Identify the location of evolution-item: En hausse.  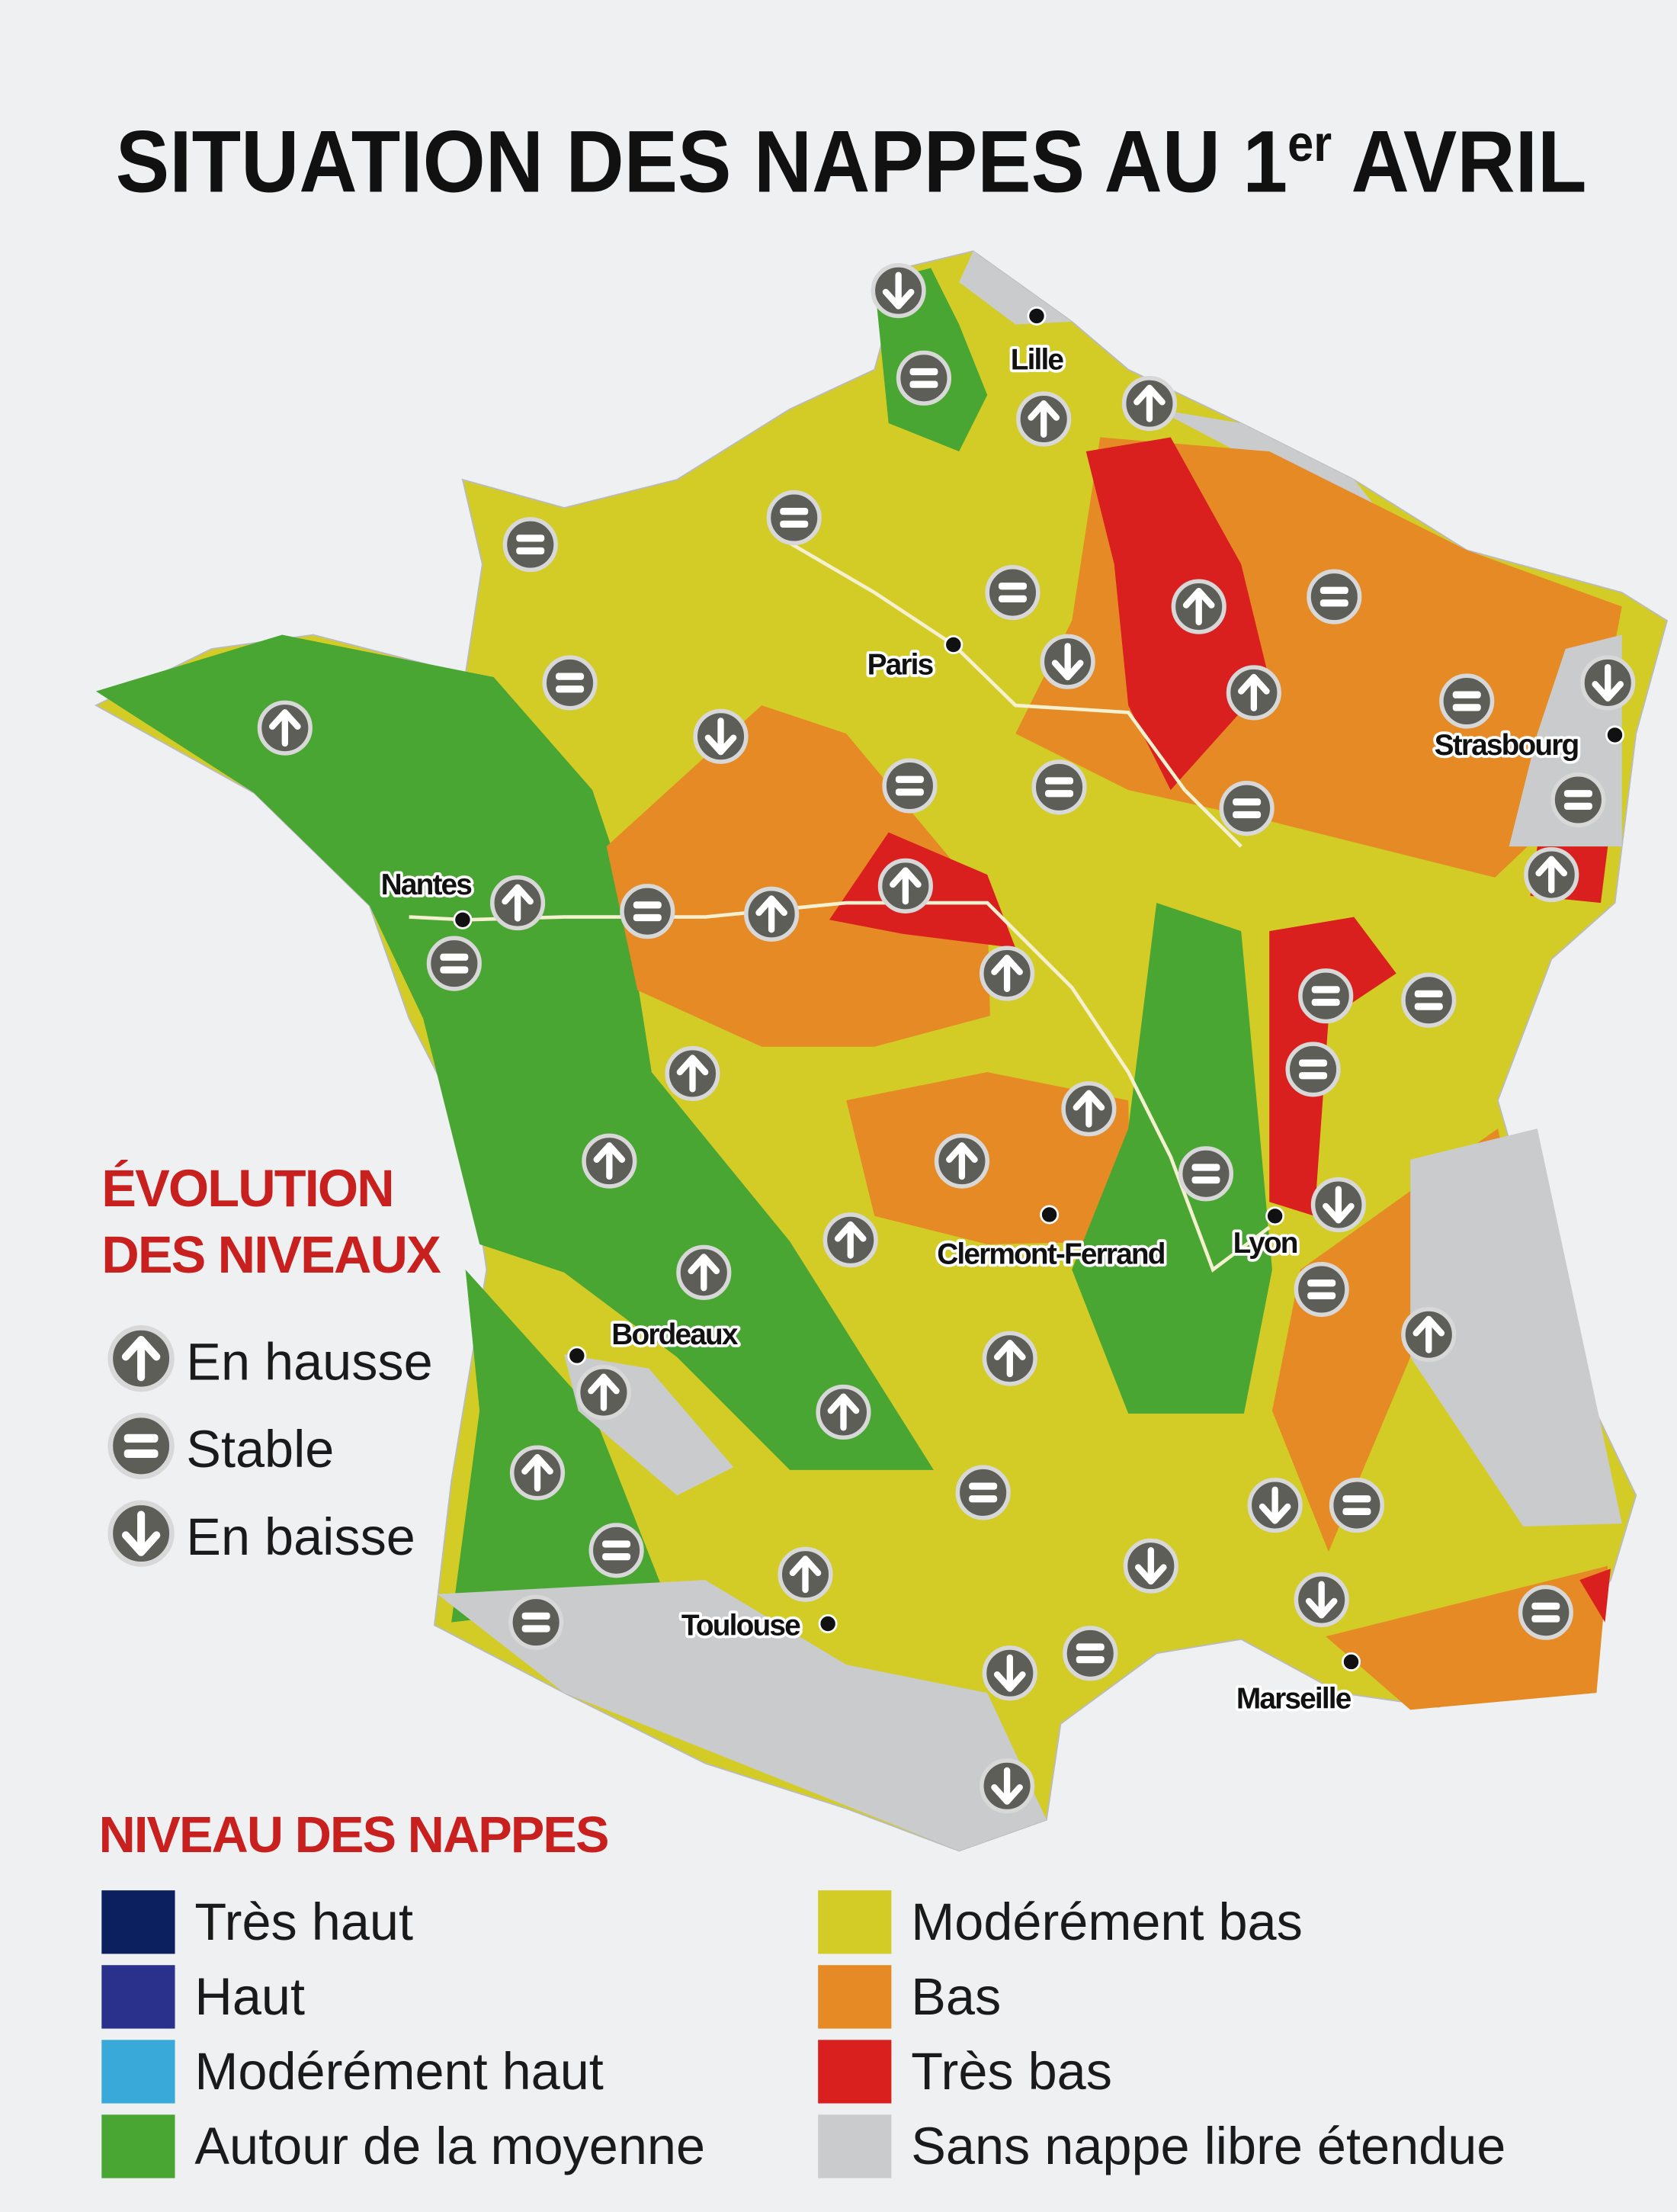
(309, 1362).